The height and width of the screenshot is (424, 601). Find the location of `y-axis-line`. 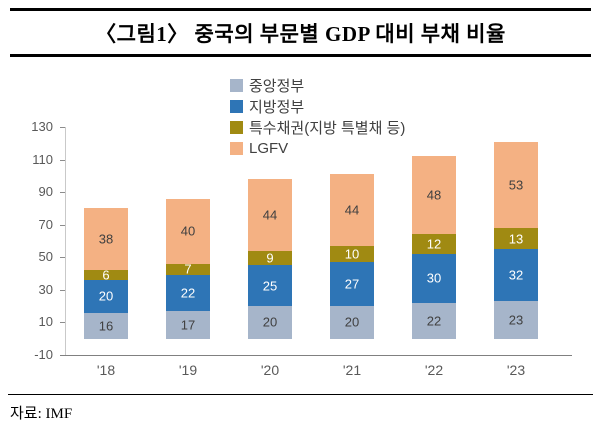

y-axis-line is located at coordinates (65, 241).